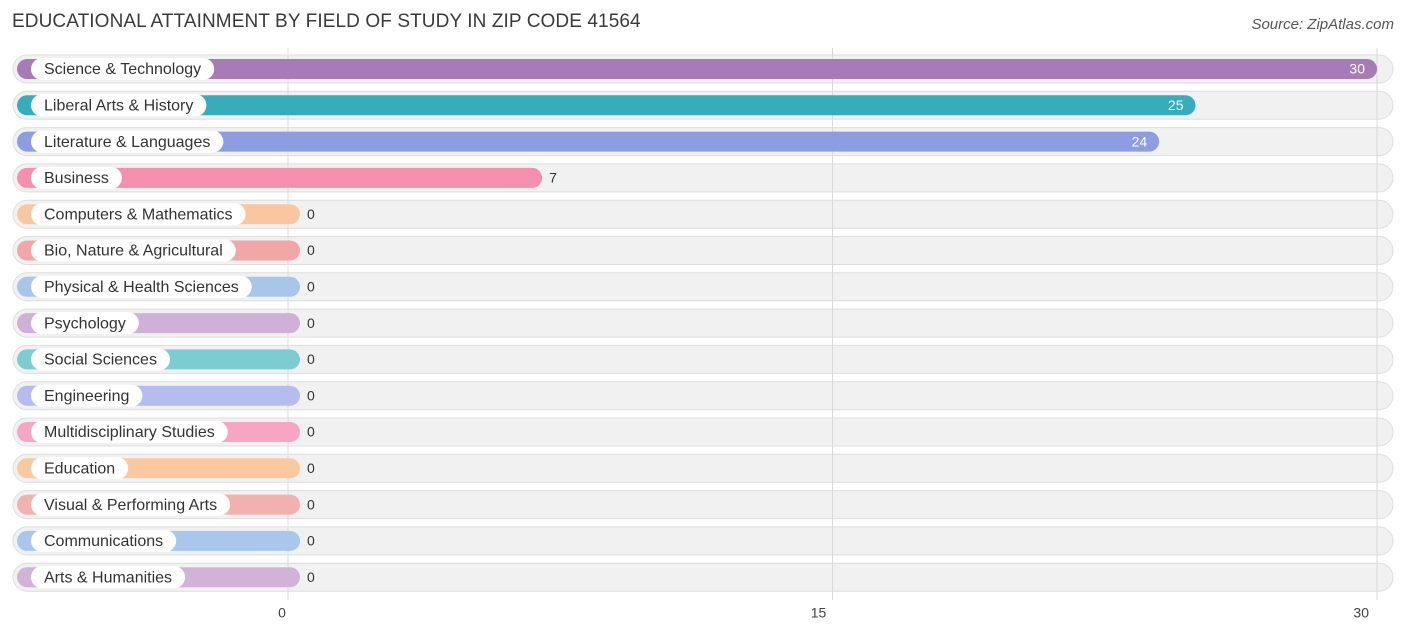 The image size is (1406, 631). I want to click on label-pill-social-sciences, so click(100, 359).